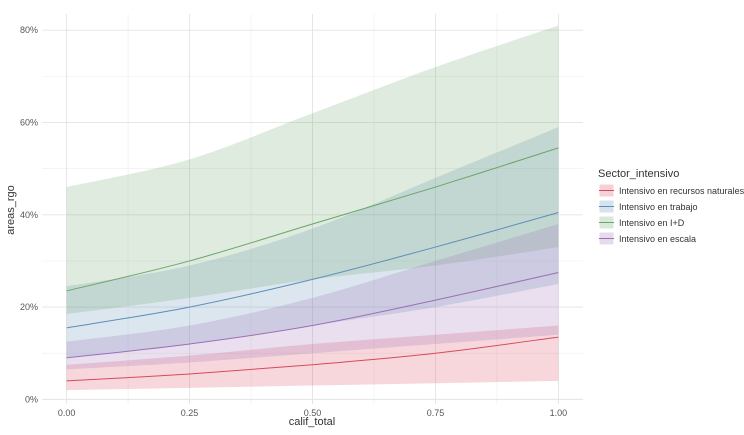 The image size is (744, 435). I want to click on legend-item: Intensivo en I+D, so click(641, 222).